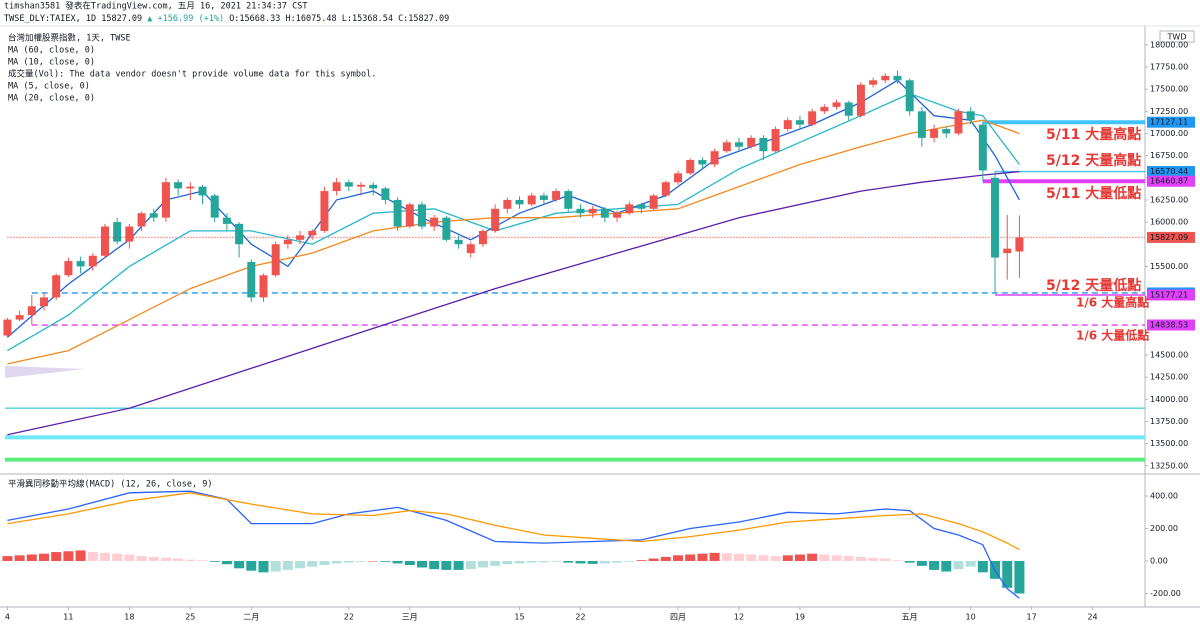 The height and width of the screenshot is (630, 1200). I want to click on currency-box, so click(1177, 36).